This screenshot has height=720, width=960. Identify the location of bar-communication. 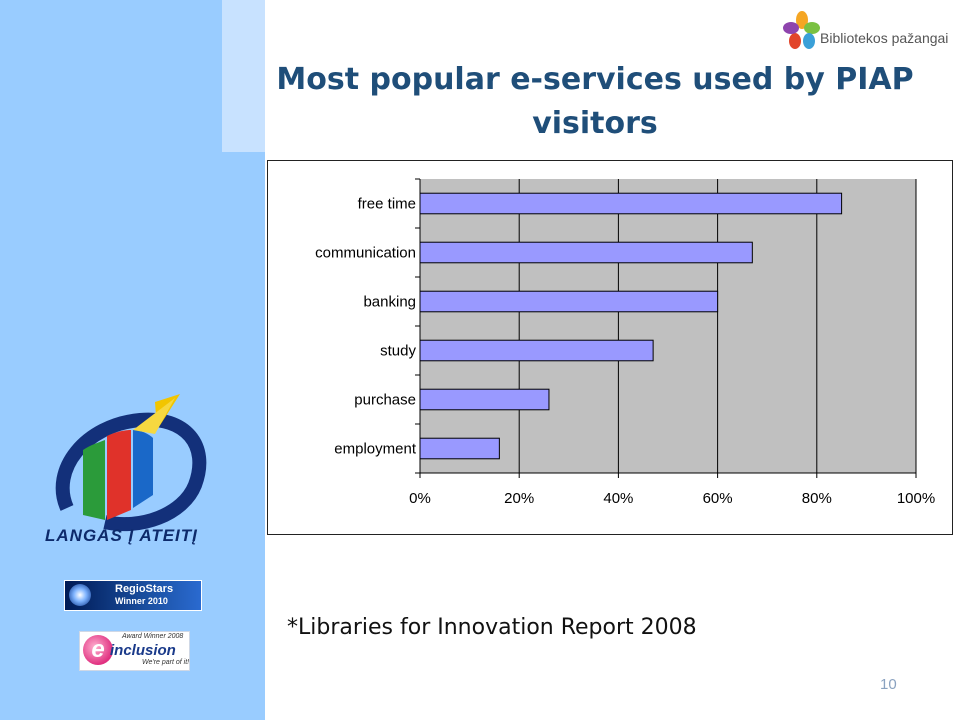
(586, 252).